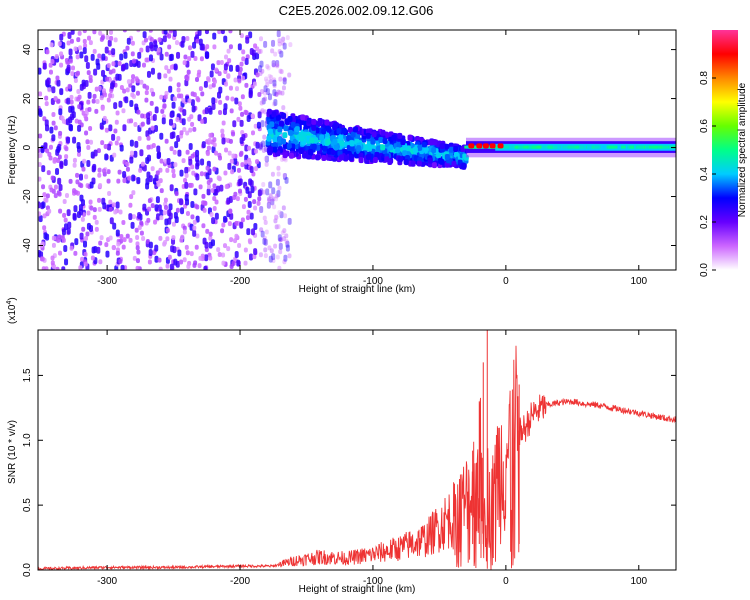 The image size is (750, 600). I want to click on heatmap-peak, so click(500, 146).